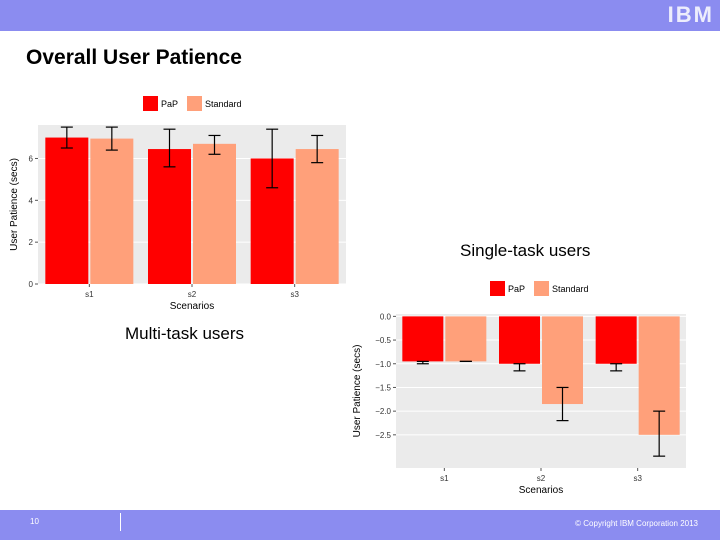  Describe the element at coordinates (31, 200) in the screenshot. I see `y-tick-label: 4` at that location.